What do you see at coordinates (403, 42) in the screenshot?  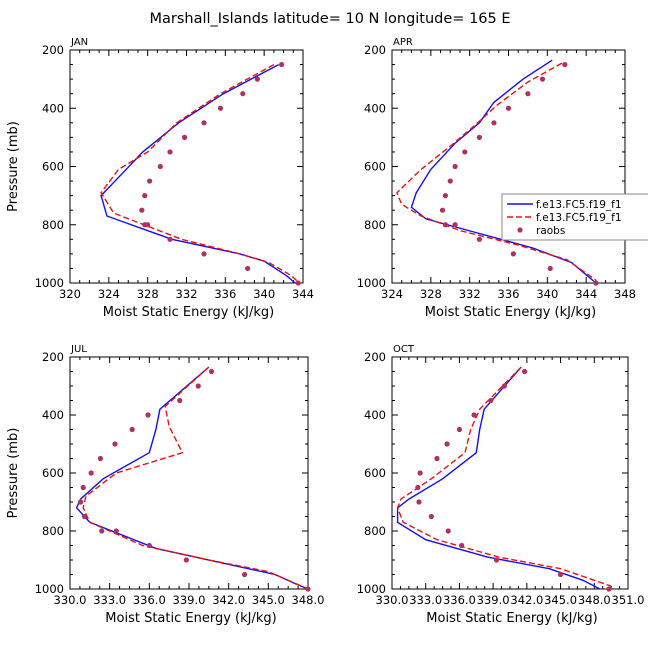 I see `panel-label: APR` at bounding box center [403, 42].